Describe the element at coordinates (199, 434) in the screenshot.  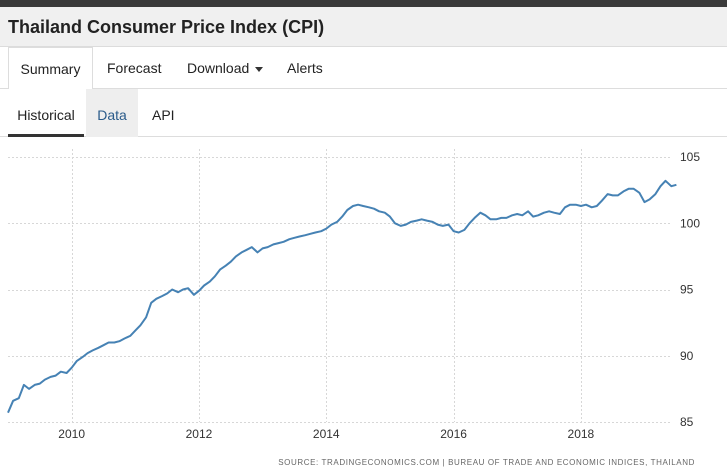
I see `x-tick-label: 2012` at that location.